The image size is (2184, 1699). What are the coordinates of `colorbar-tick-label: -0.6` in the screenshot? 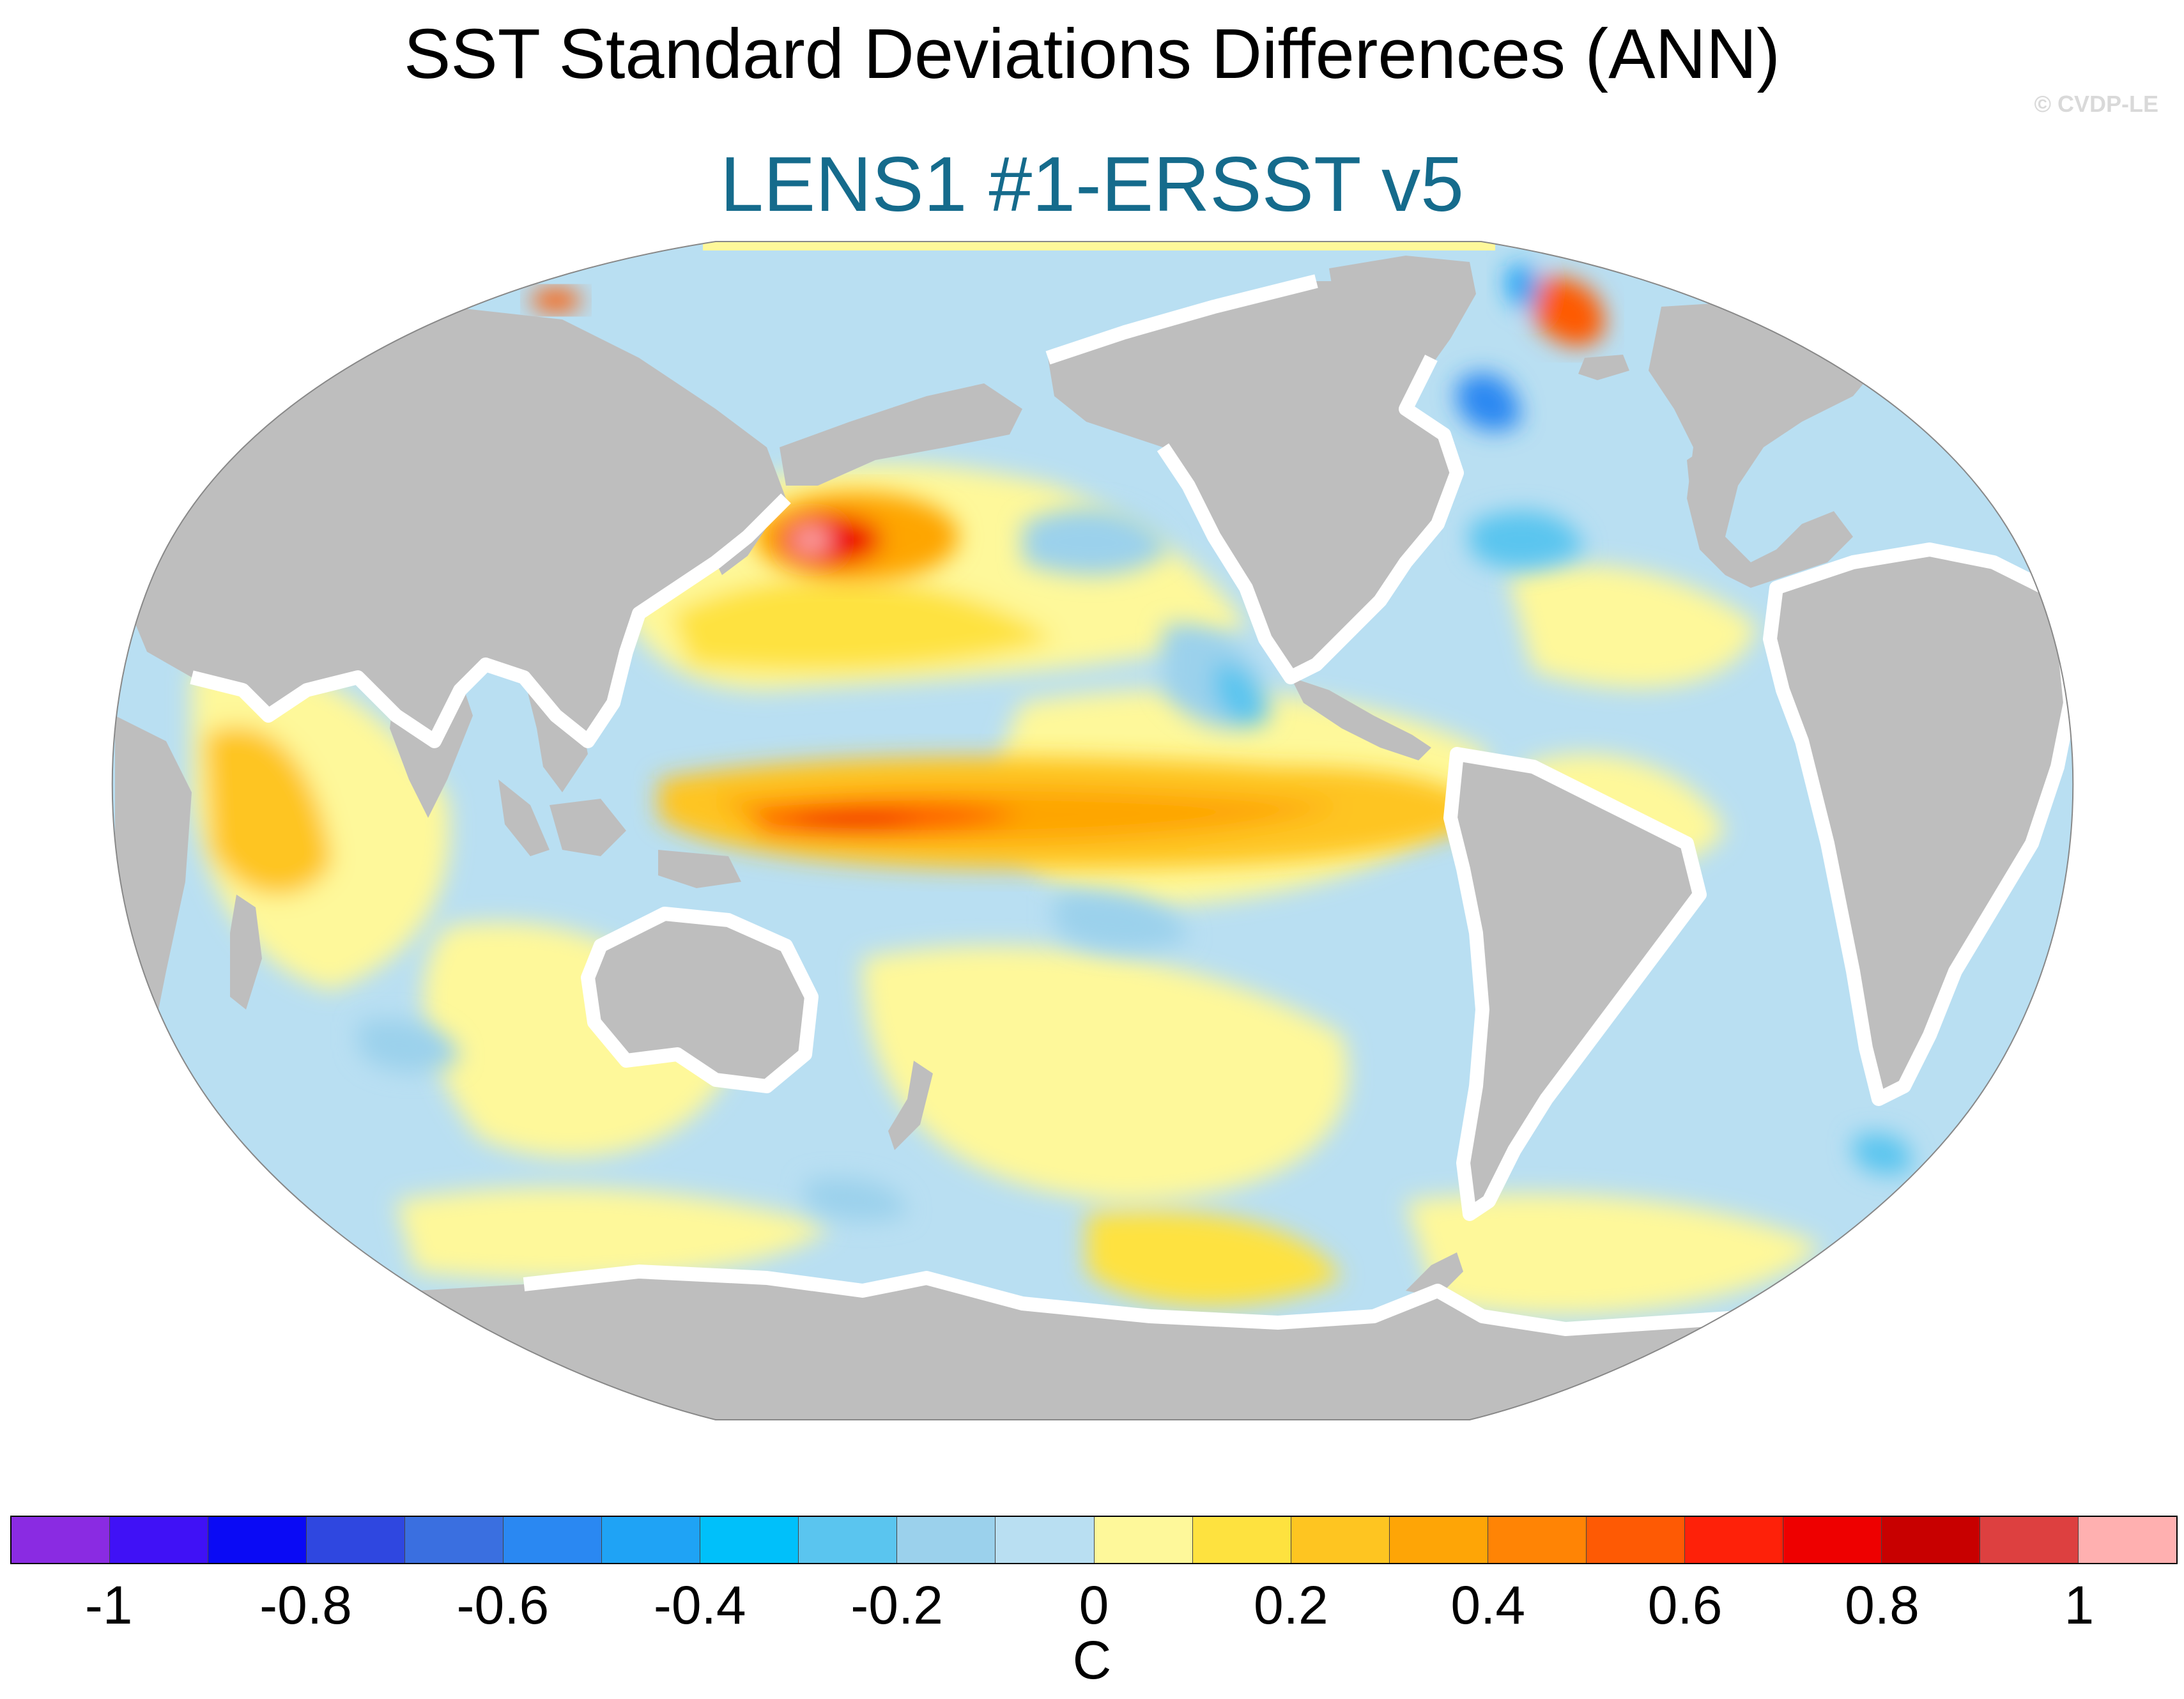 It's located at (503, 1605).